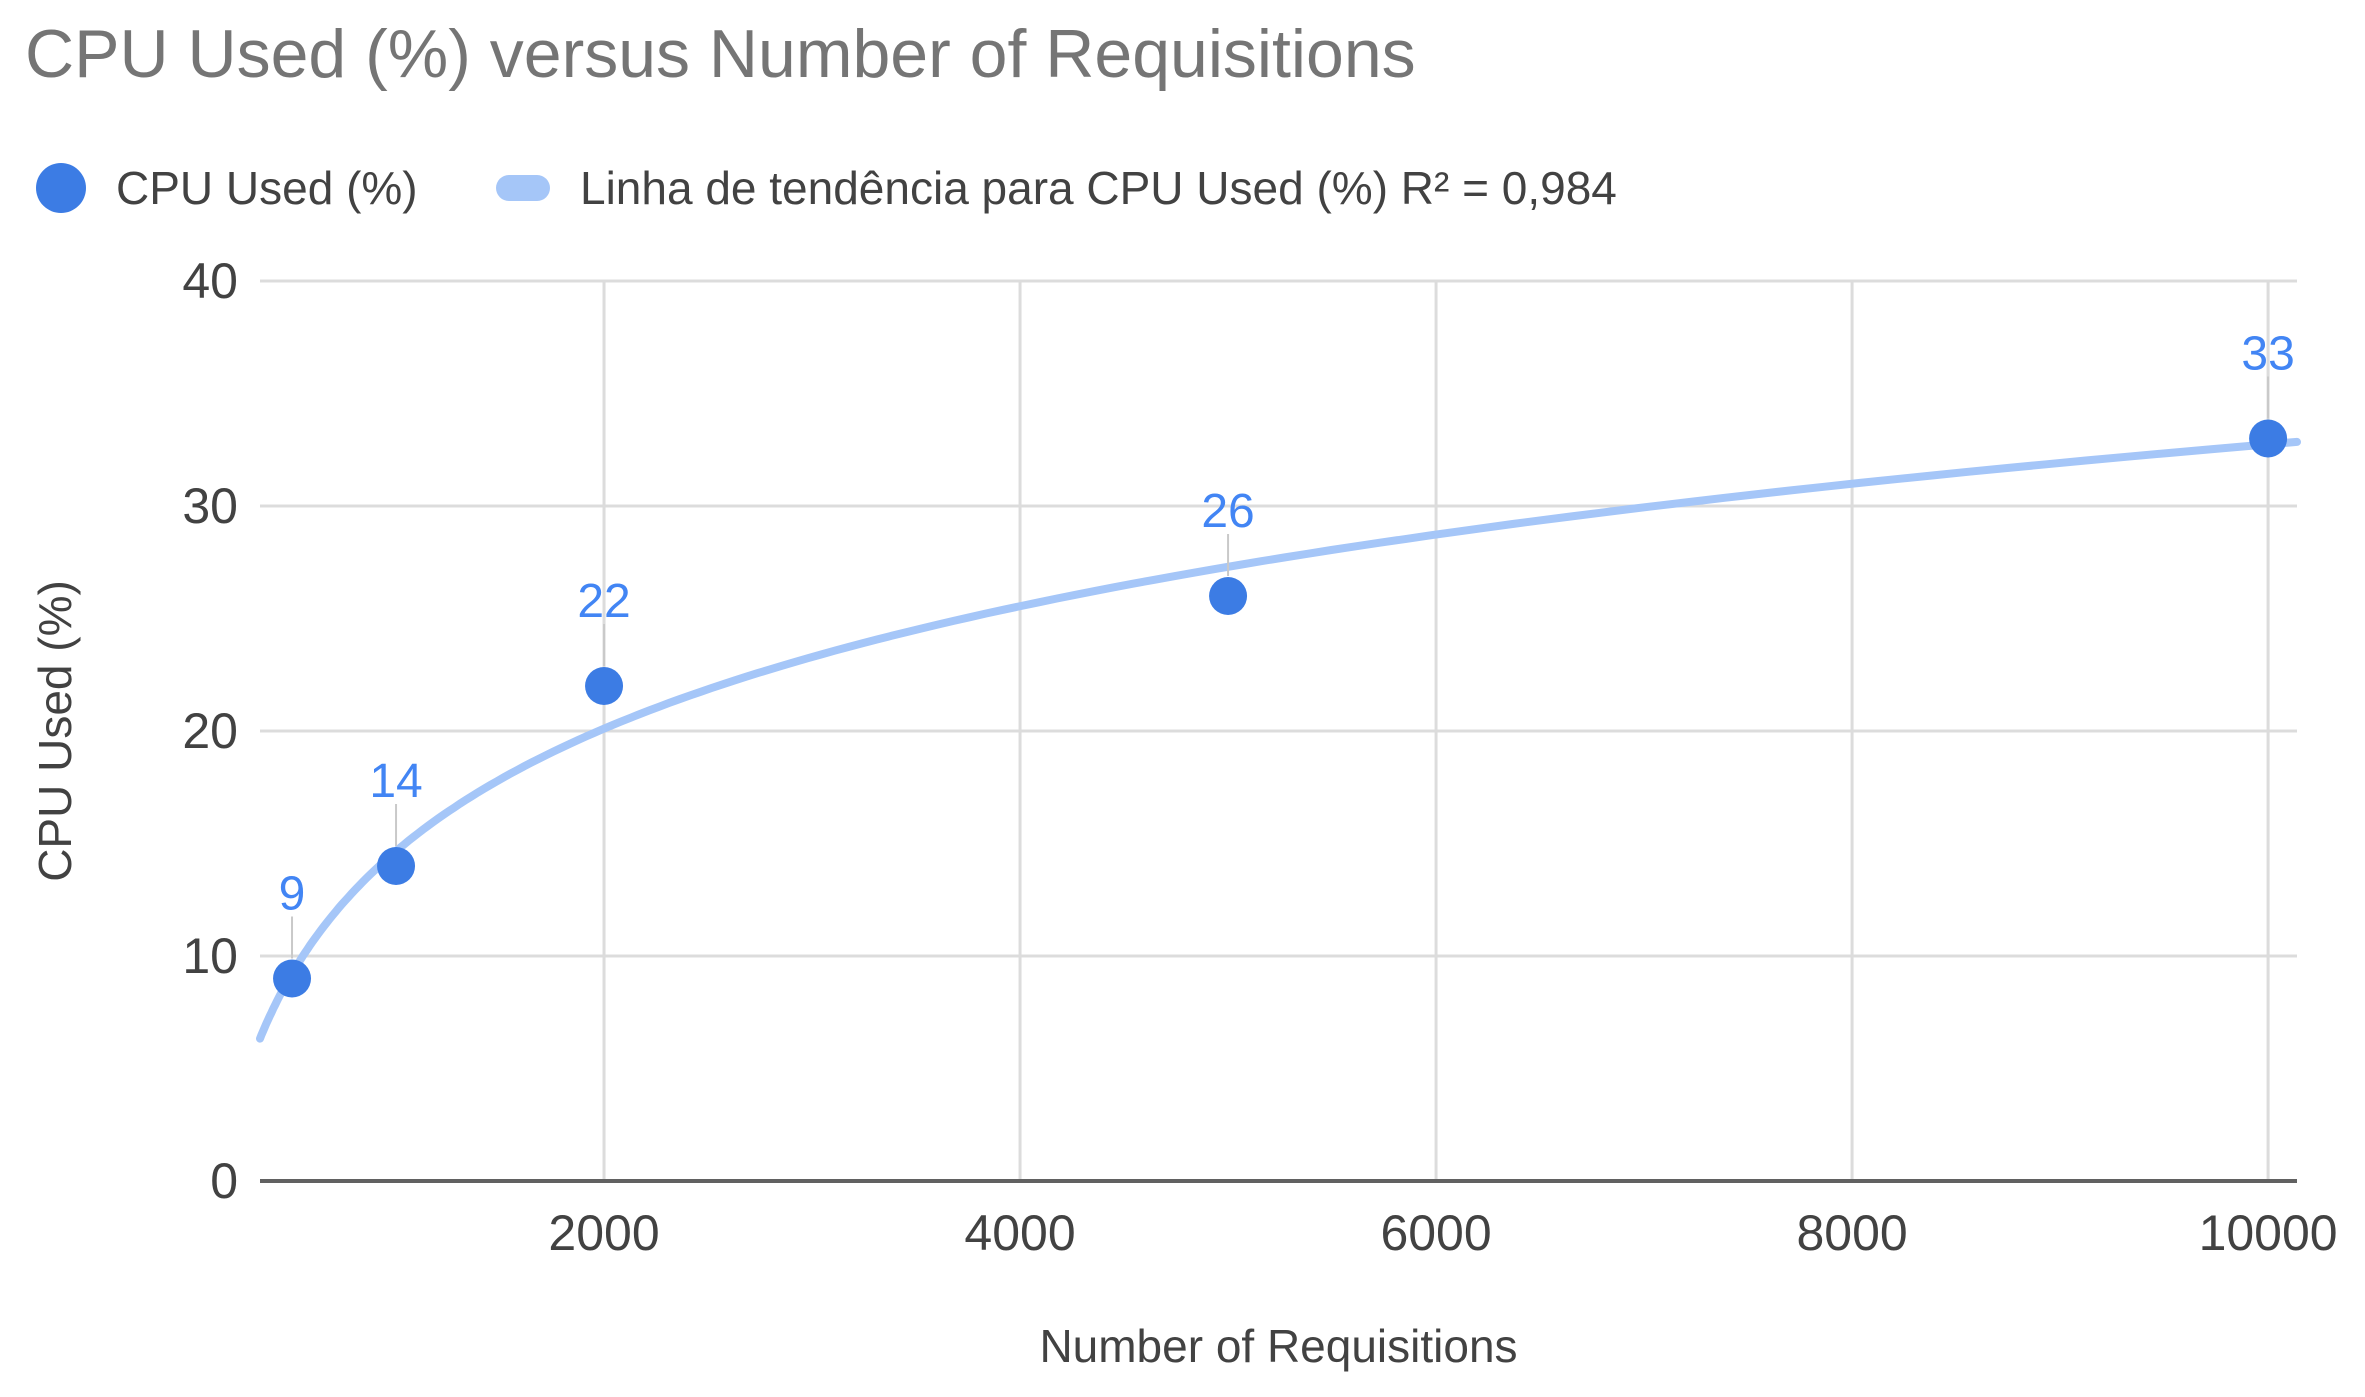 The height and width of the screenshot is (1397, 2365). Describe the element at coordinates (210, 506) in the screenshot. I see `y-tick-label: 30` at that location.